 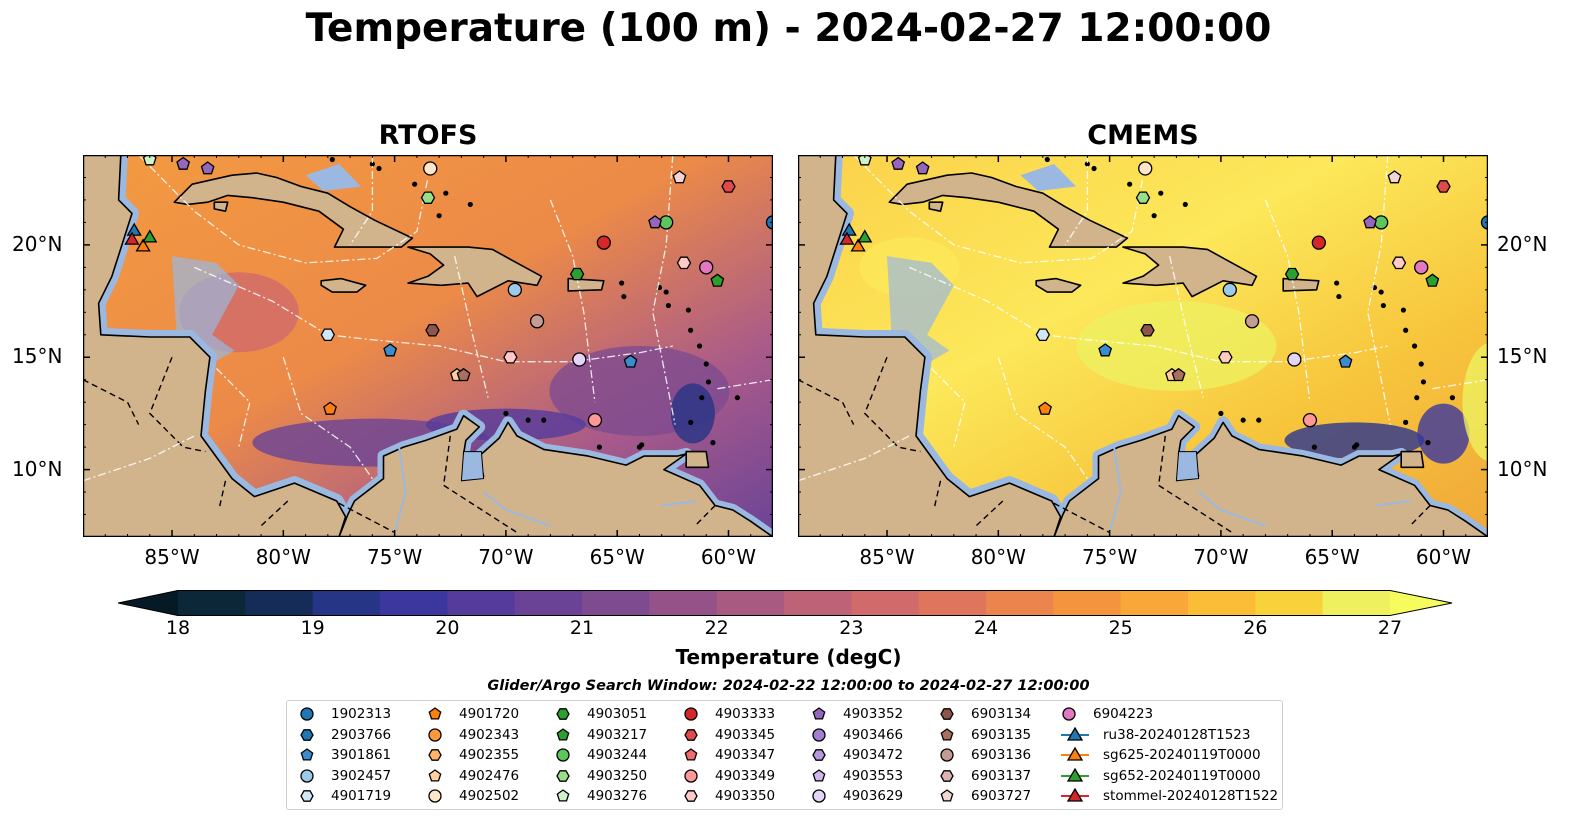 I want to click on longitude-label: 75°W, so click(x=394, y=557).